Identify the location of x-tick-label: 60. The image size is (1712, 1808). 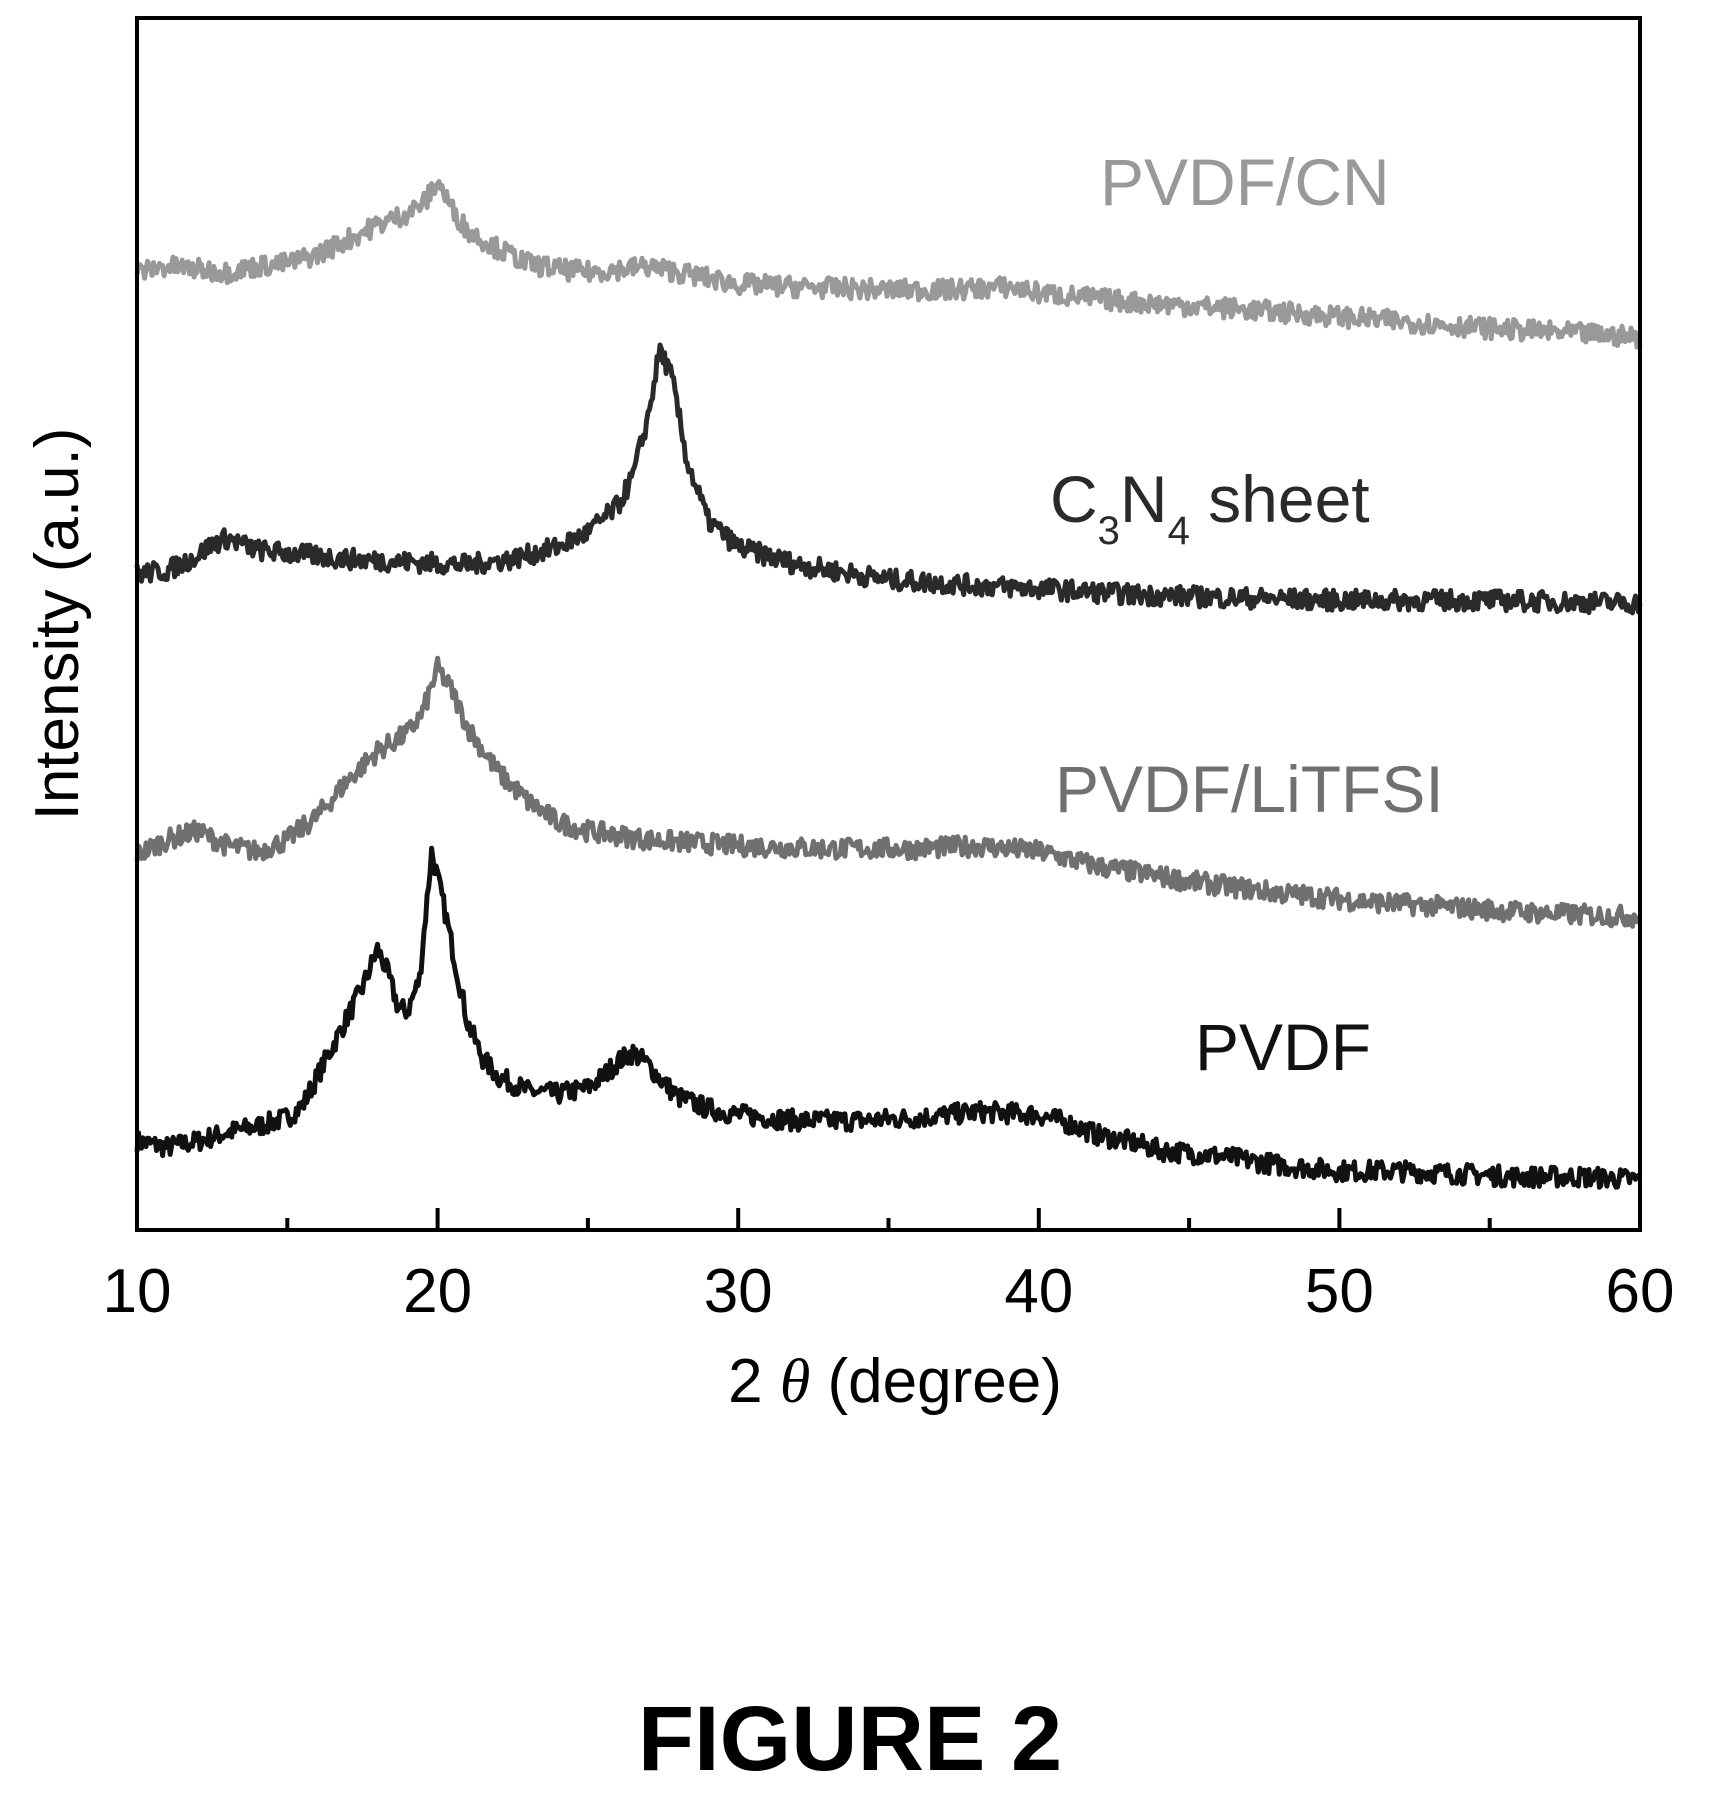
(1640, 1291).